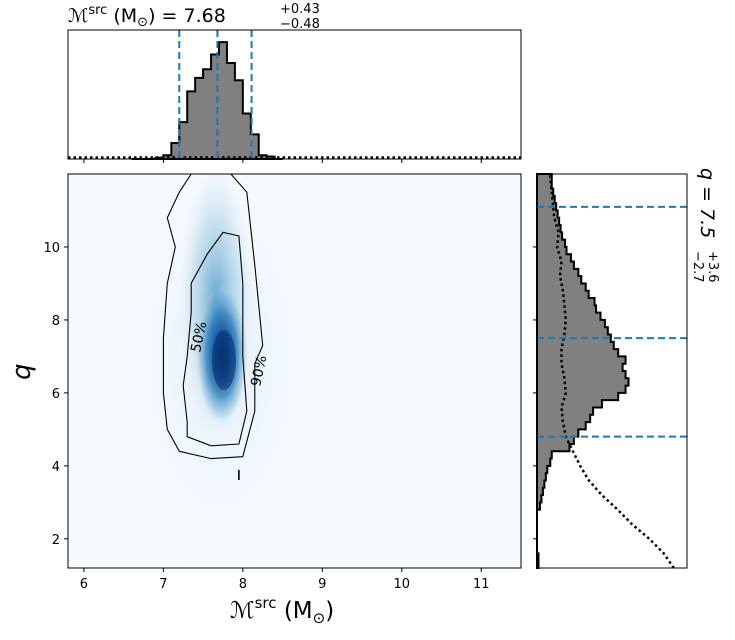 This screenshot has width=735, height=640. What do you see at coordinates (56, 540) in the screenshot?
I see `y-tick-label-0: 2` at bounding box center [56, 540].